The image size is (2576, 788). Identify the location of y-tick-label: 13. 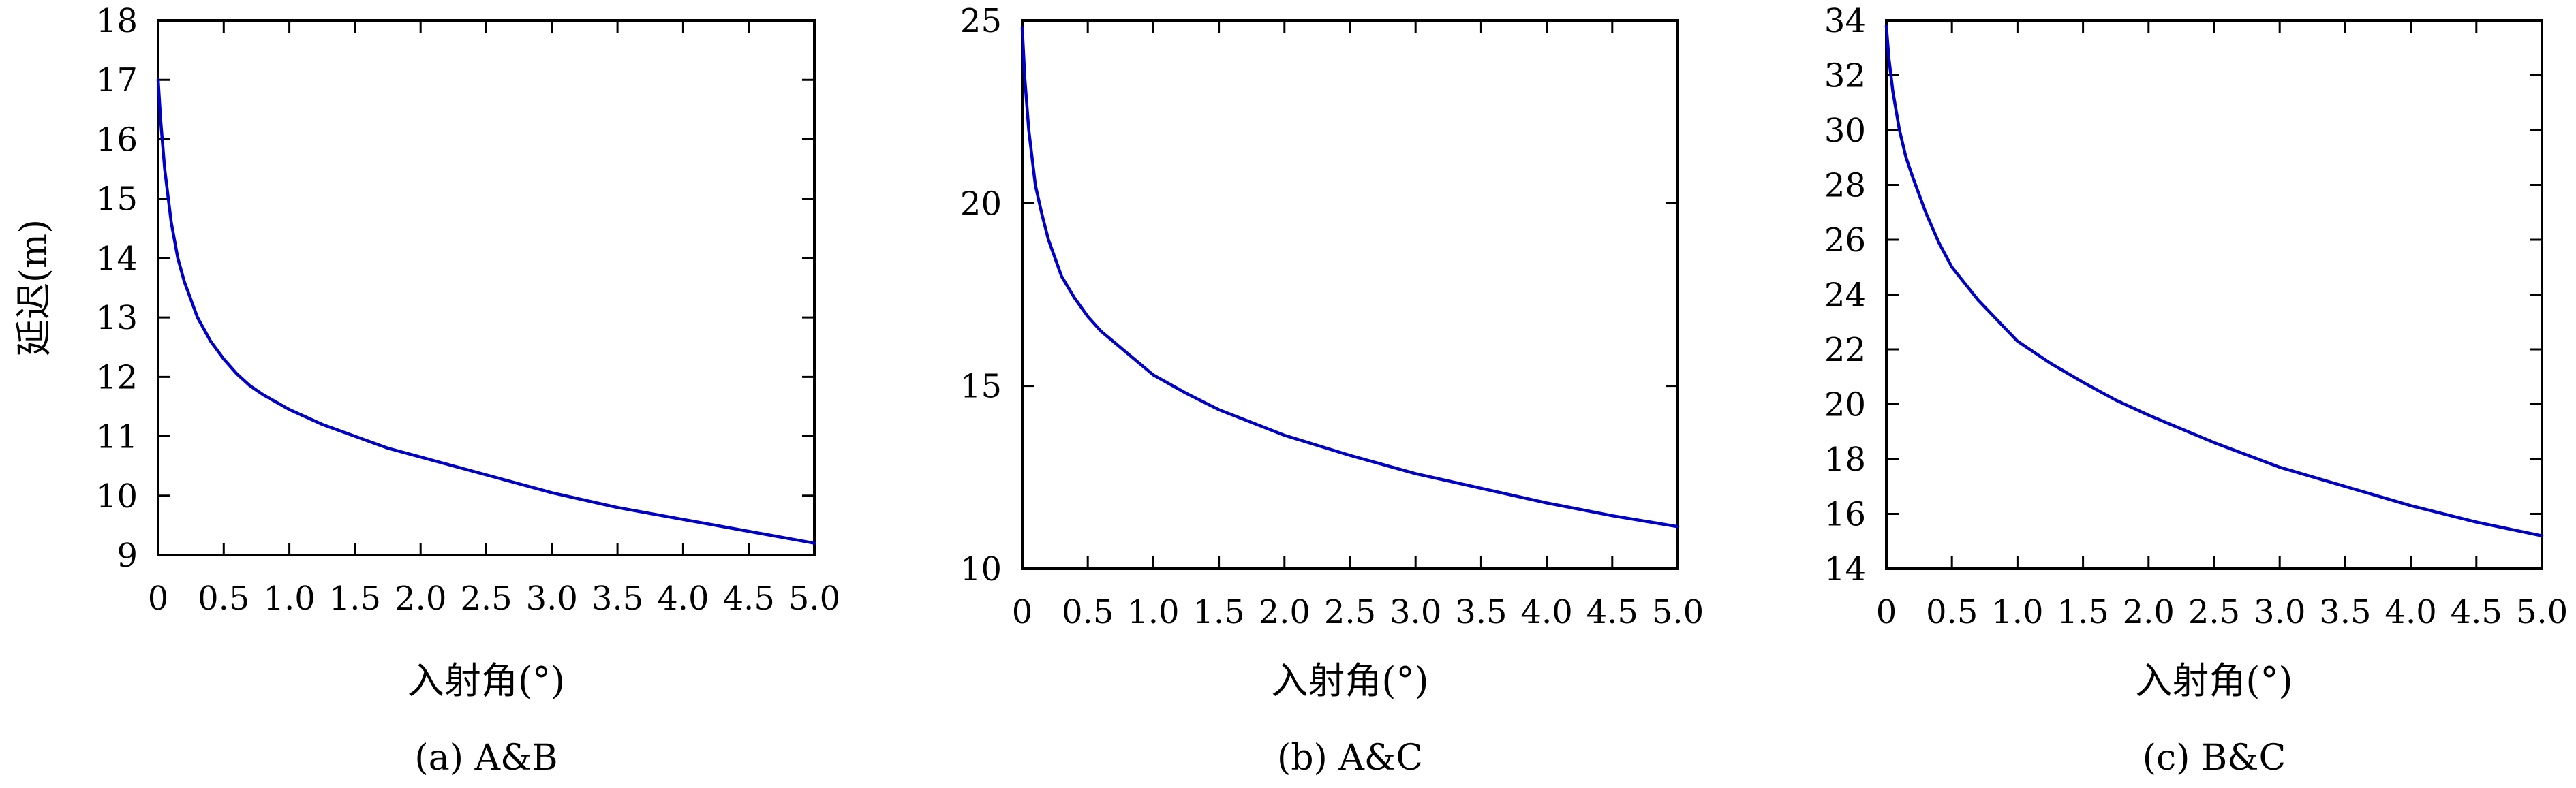
(117, 318).